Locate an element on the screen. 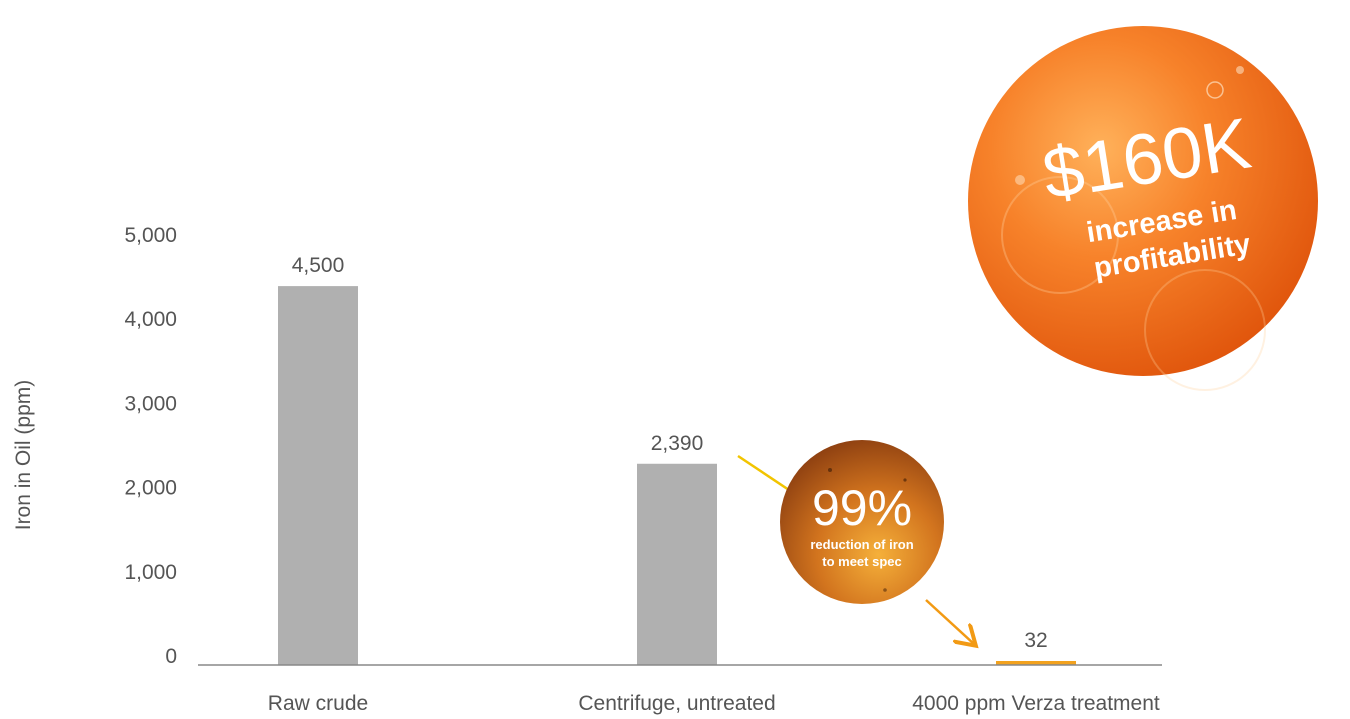  reduction-callout: 99% reduction of iron to meet spec is located at coordinates (862, 522).